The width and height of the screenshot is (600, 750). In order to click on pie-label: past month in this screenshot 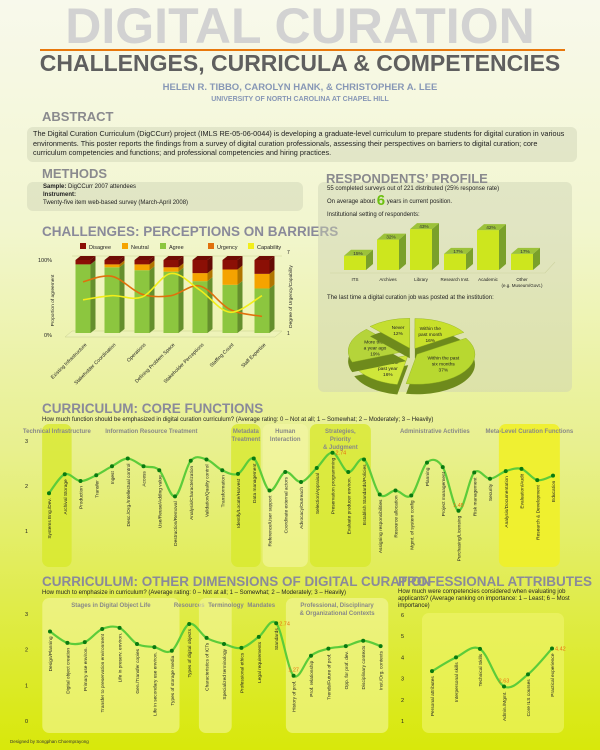, I will do `click(430, 335)`.